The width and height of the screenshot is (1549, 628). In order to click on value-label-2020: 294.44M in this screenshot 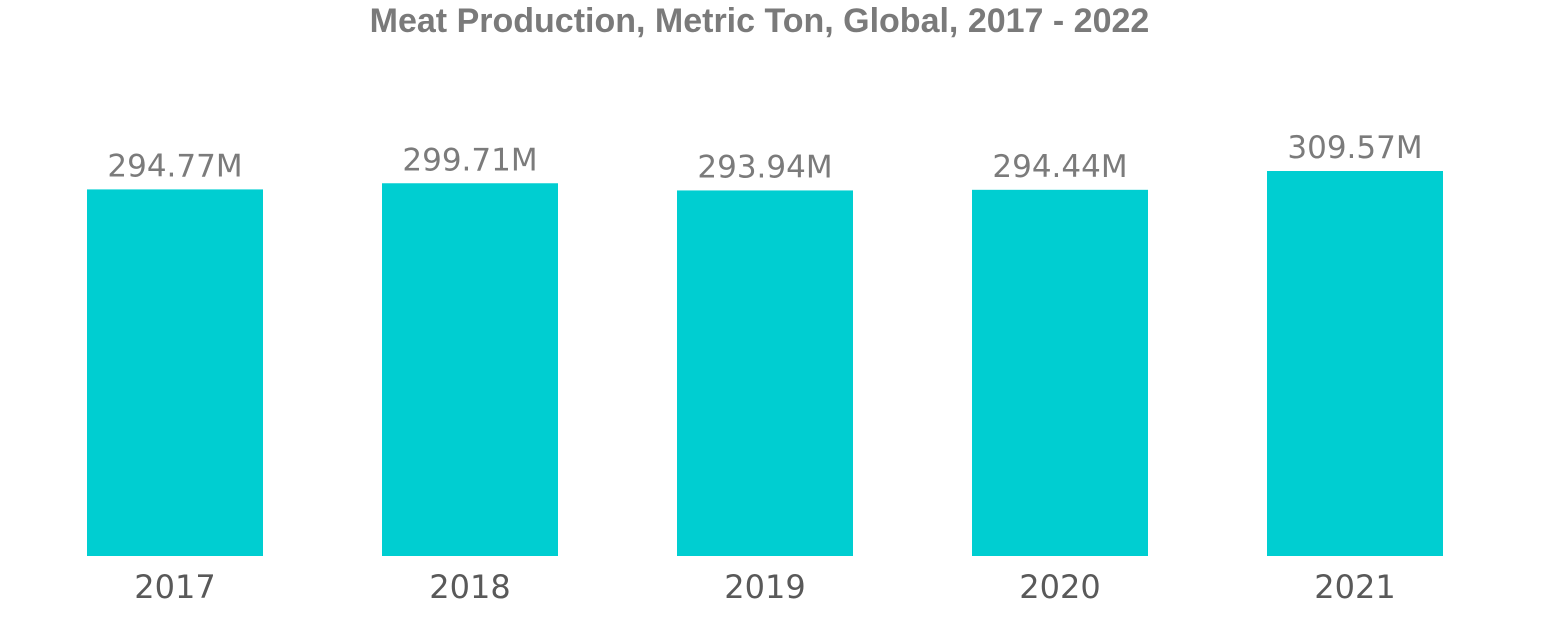, I will do `click(1059, 167)`.